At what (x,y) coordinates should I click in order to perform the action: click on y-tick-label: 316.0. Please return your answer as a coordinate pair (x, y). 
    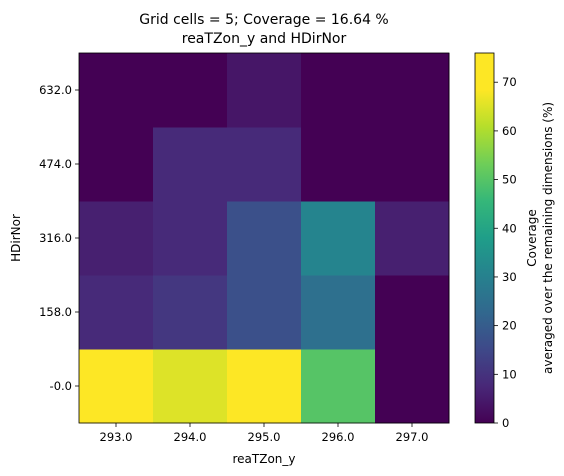
    Looking at the image, I should click on (55, 238).